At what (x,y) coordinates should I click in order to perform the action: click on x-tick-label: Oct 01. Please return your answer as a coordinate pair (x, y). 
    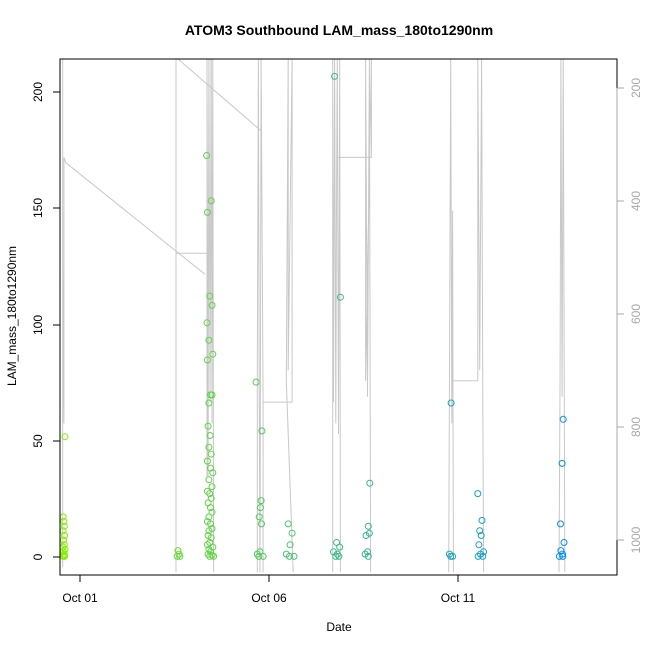
    Looking at the image, I should click on (80, 598).